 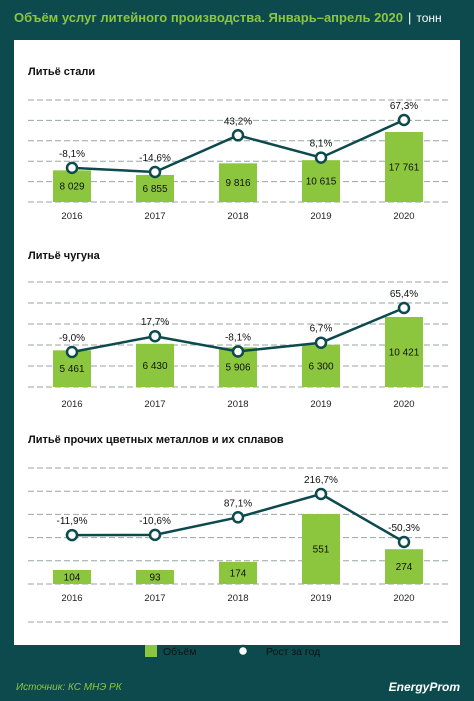 I want to click on chart-title: Литьё стали, so click(x=61, y=72).